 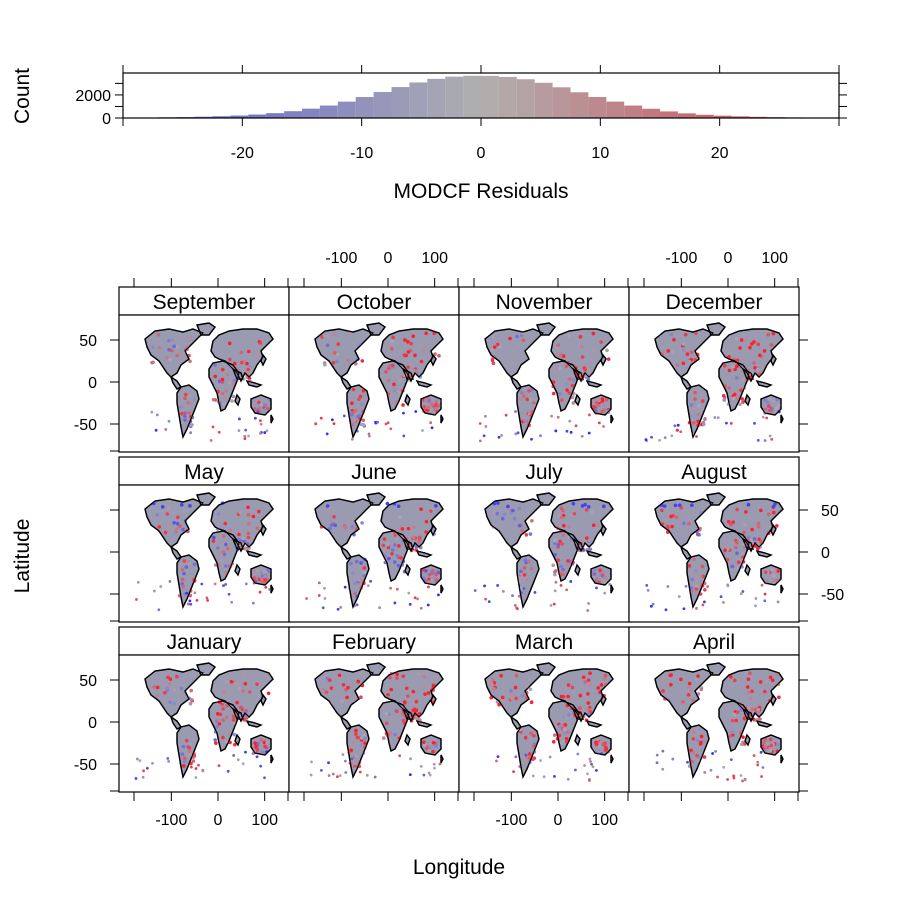 What do you see at coordinates (204, 302) in the screenshot?
I see `panel-strip-label: September` at bounding box center [204, 302].